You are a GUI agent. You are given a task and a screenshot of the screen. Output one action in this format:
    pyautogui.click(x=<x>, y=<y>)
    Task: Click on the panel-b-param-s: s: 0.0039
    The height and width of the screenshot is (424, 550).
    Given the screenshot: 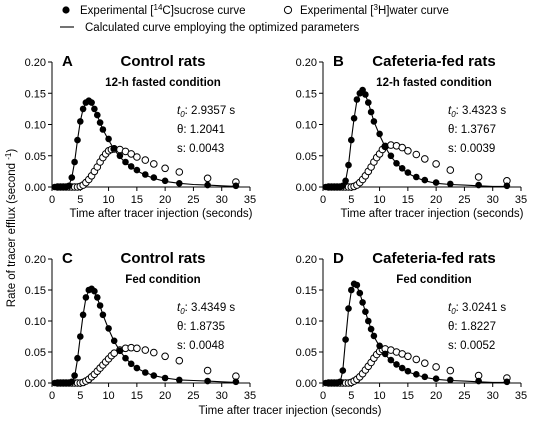 What is the action you would take?
    pyautogui.click(x=471, y=149)
    